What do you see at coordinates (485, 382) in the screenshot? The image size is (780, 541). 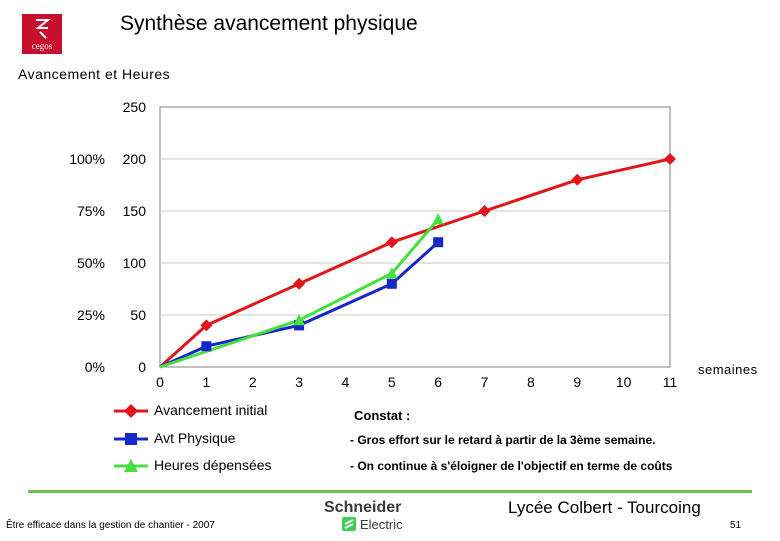 I see `x-tick-label: 7` at bounding box center [485, 382].